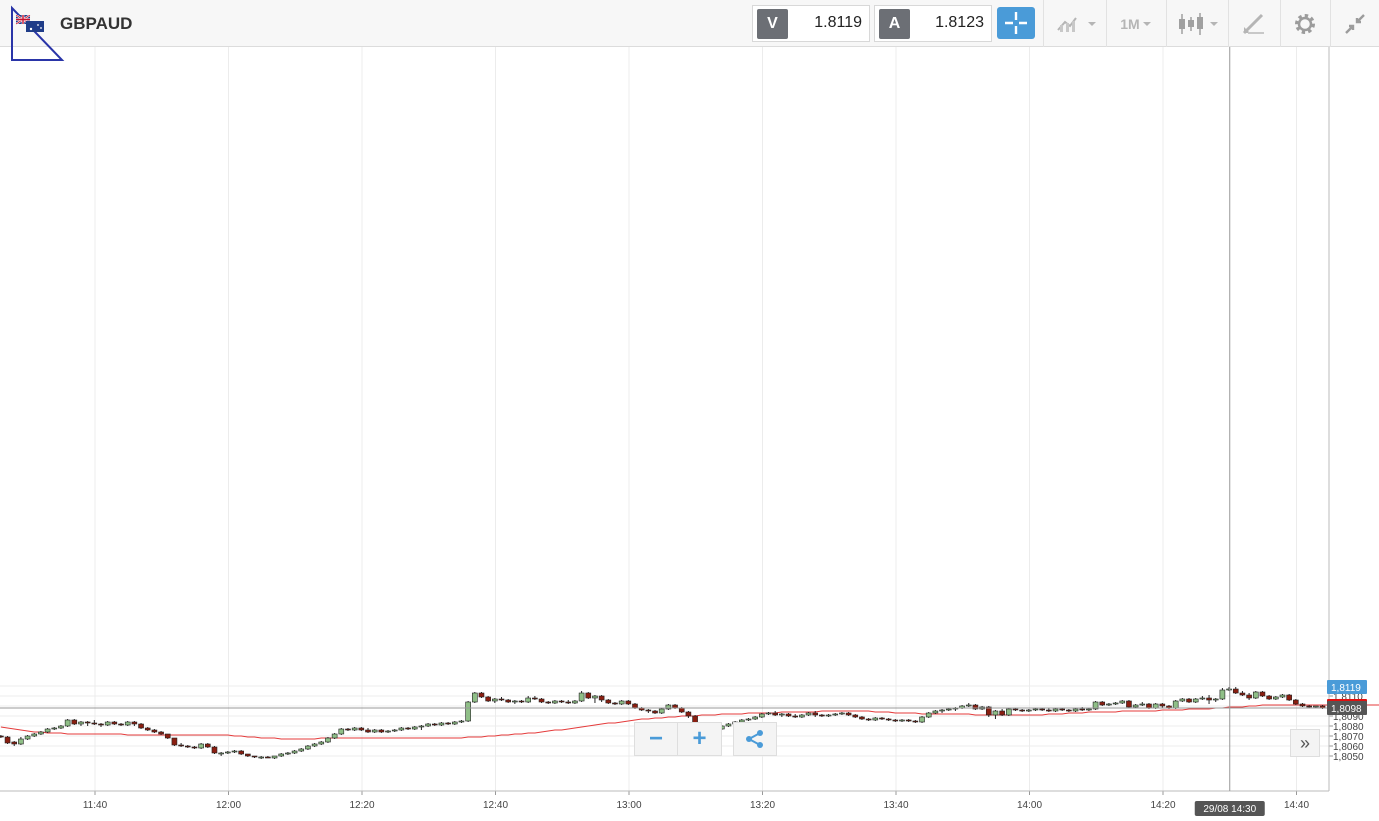 This screenshot has height=821, width=1379. Describe the element at coordinates (38, 33) in the screenshot. I see `corner-triangle-icon` at that location.